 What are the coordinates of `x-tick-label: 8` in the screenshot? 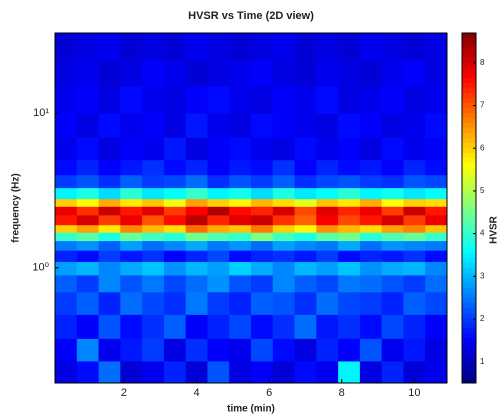 It's located at (342, 393).